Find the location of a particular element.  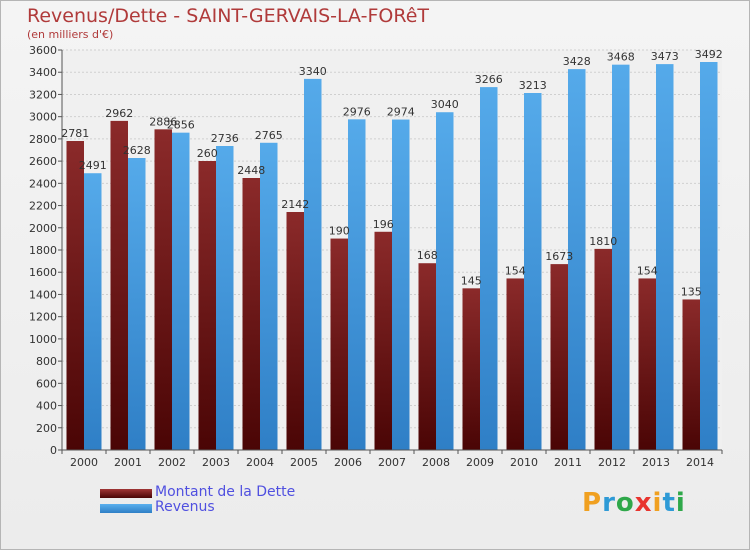

legend-swatch-debt is located at coordinates (126, 493).